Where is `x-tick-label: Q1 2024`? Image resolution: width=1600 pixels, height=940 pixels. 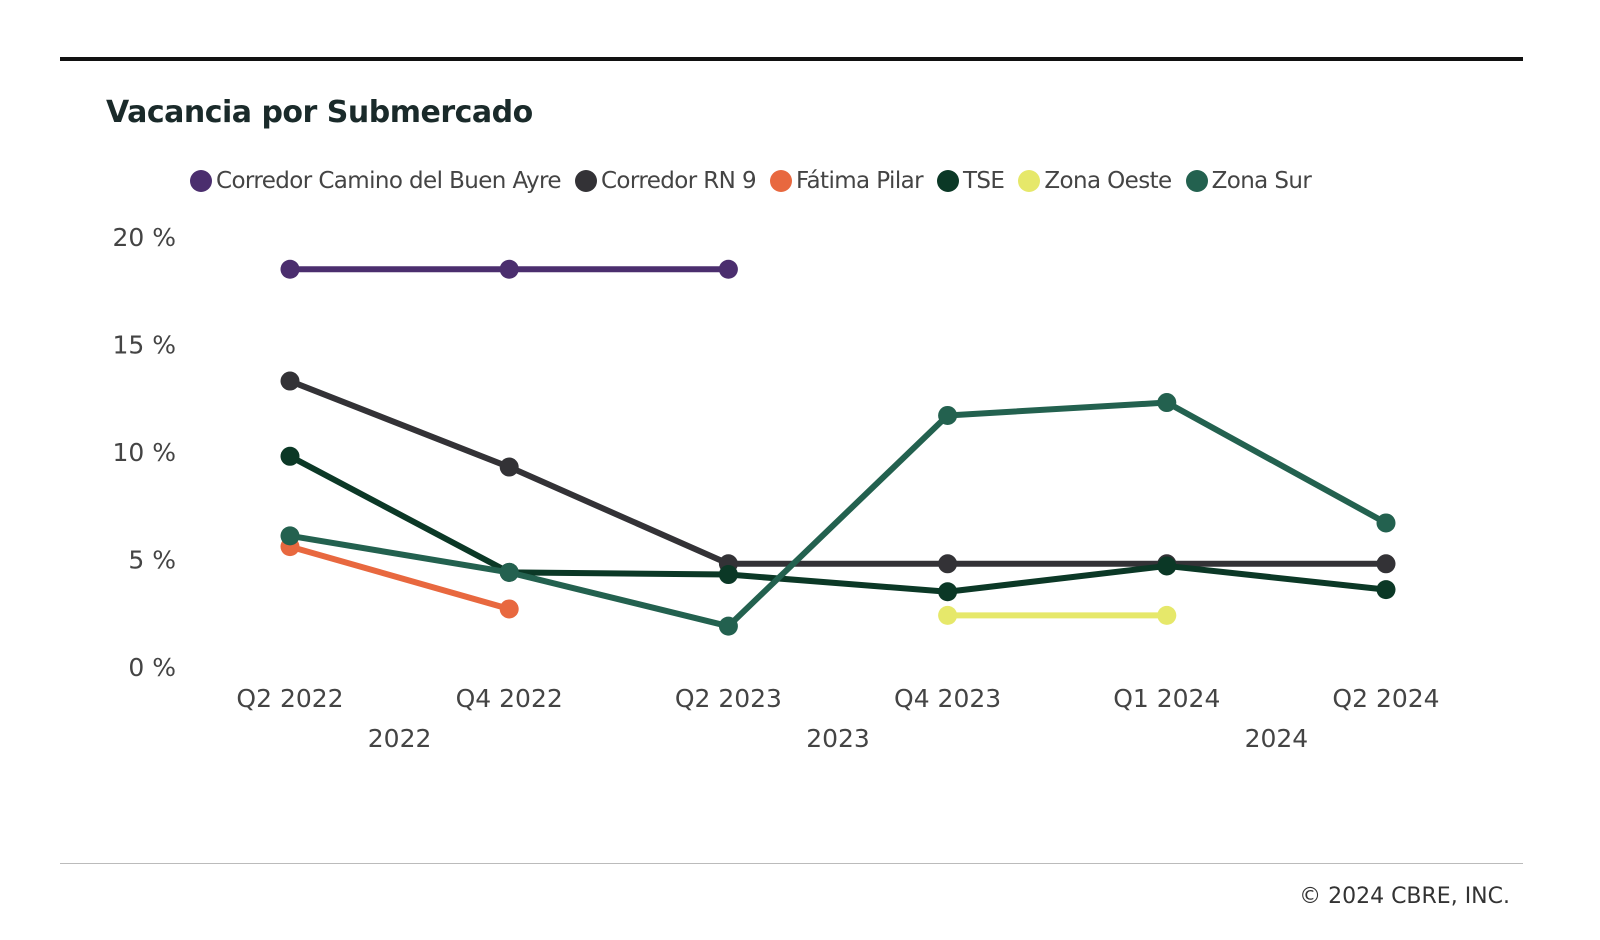 x-tick-label: Q1 2024 is located at coordinates (1166, 698).